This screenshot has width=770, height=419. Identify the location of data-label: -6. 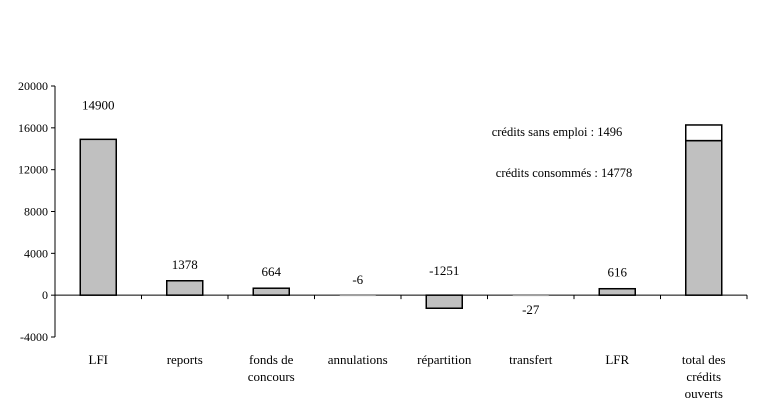
(357, 279).